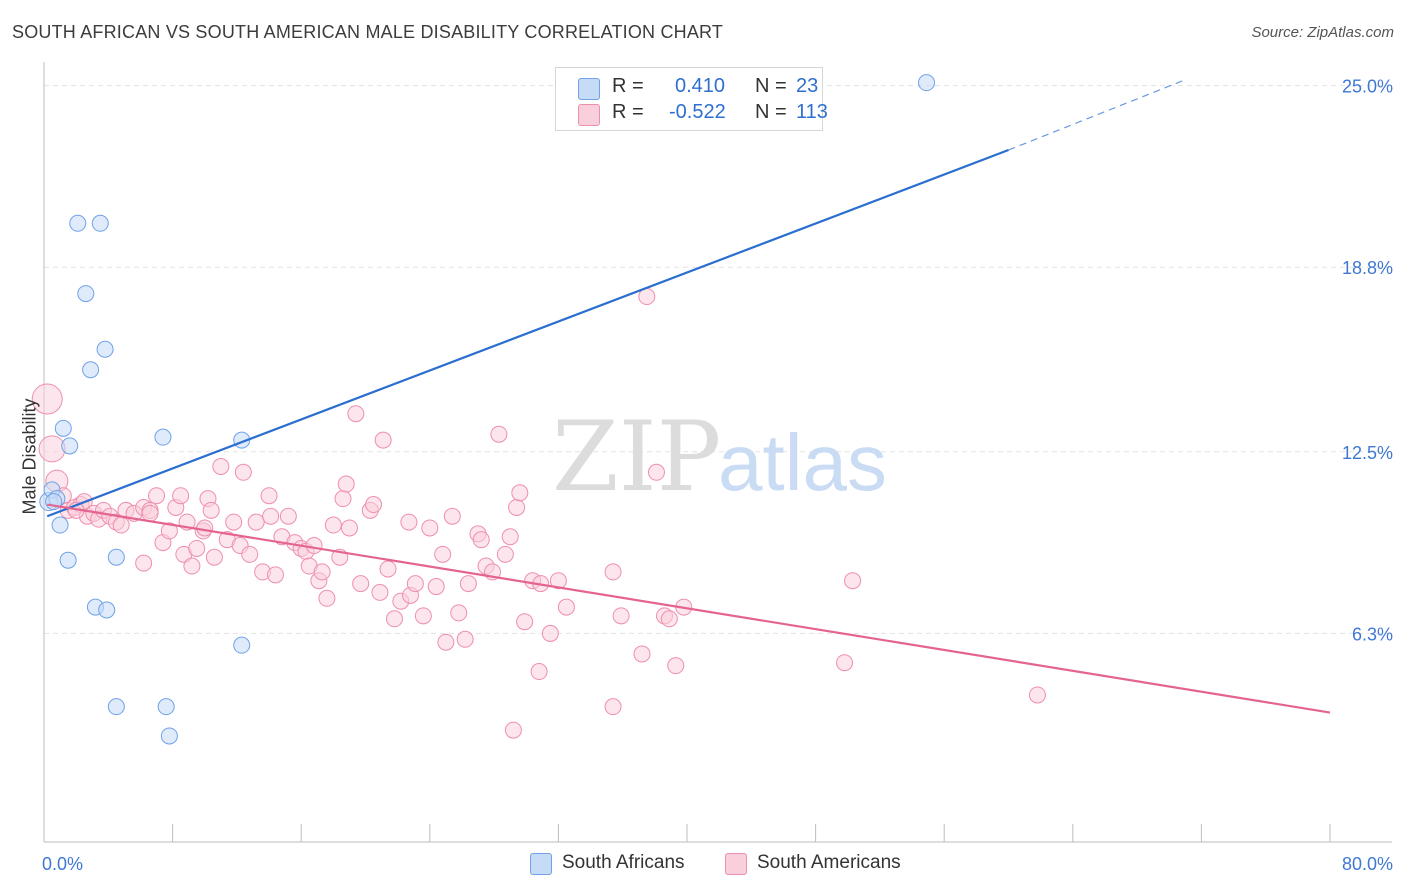 The image size is (1406, 892). Describe the element at coordinates (1367, 268) in the screenshot. I see `y-tick-label: 18.8%` at that location.